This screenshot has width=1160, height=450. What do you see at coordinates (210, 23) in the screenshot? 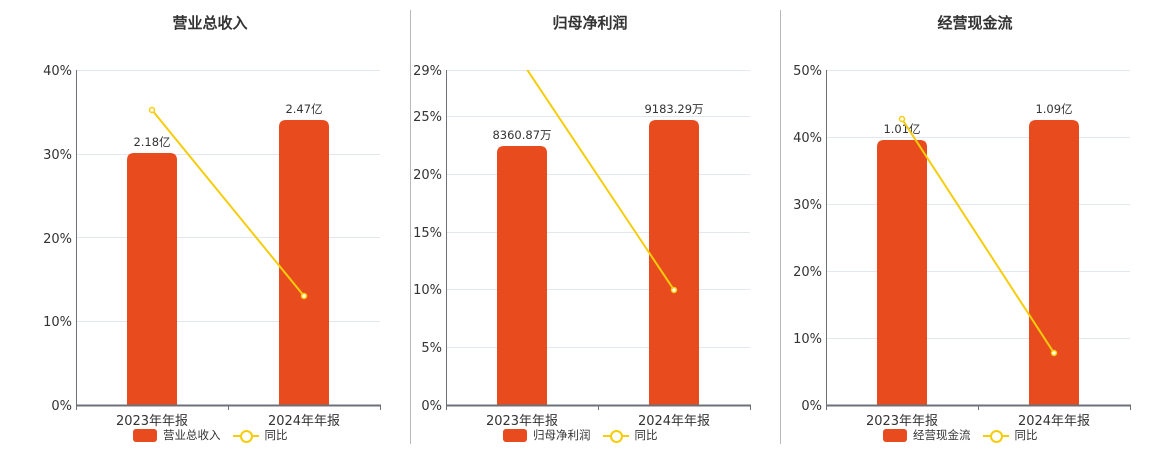
I see `chart-title: 营业总收入` at bounding box center [210, 23].